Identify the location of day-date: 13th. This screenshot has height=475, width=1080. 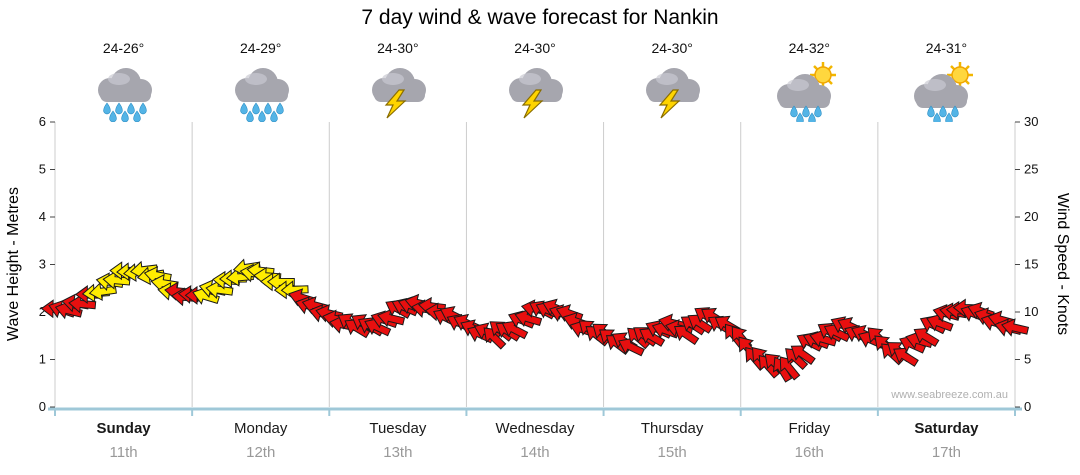
(398, 452).